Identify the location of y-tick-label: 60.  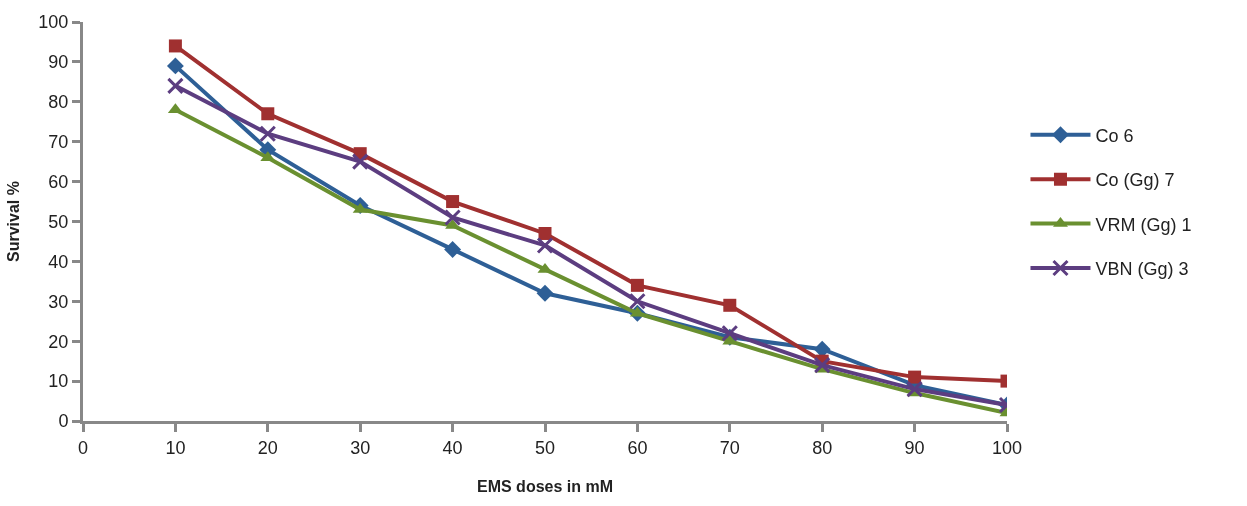
(58, 181).